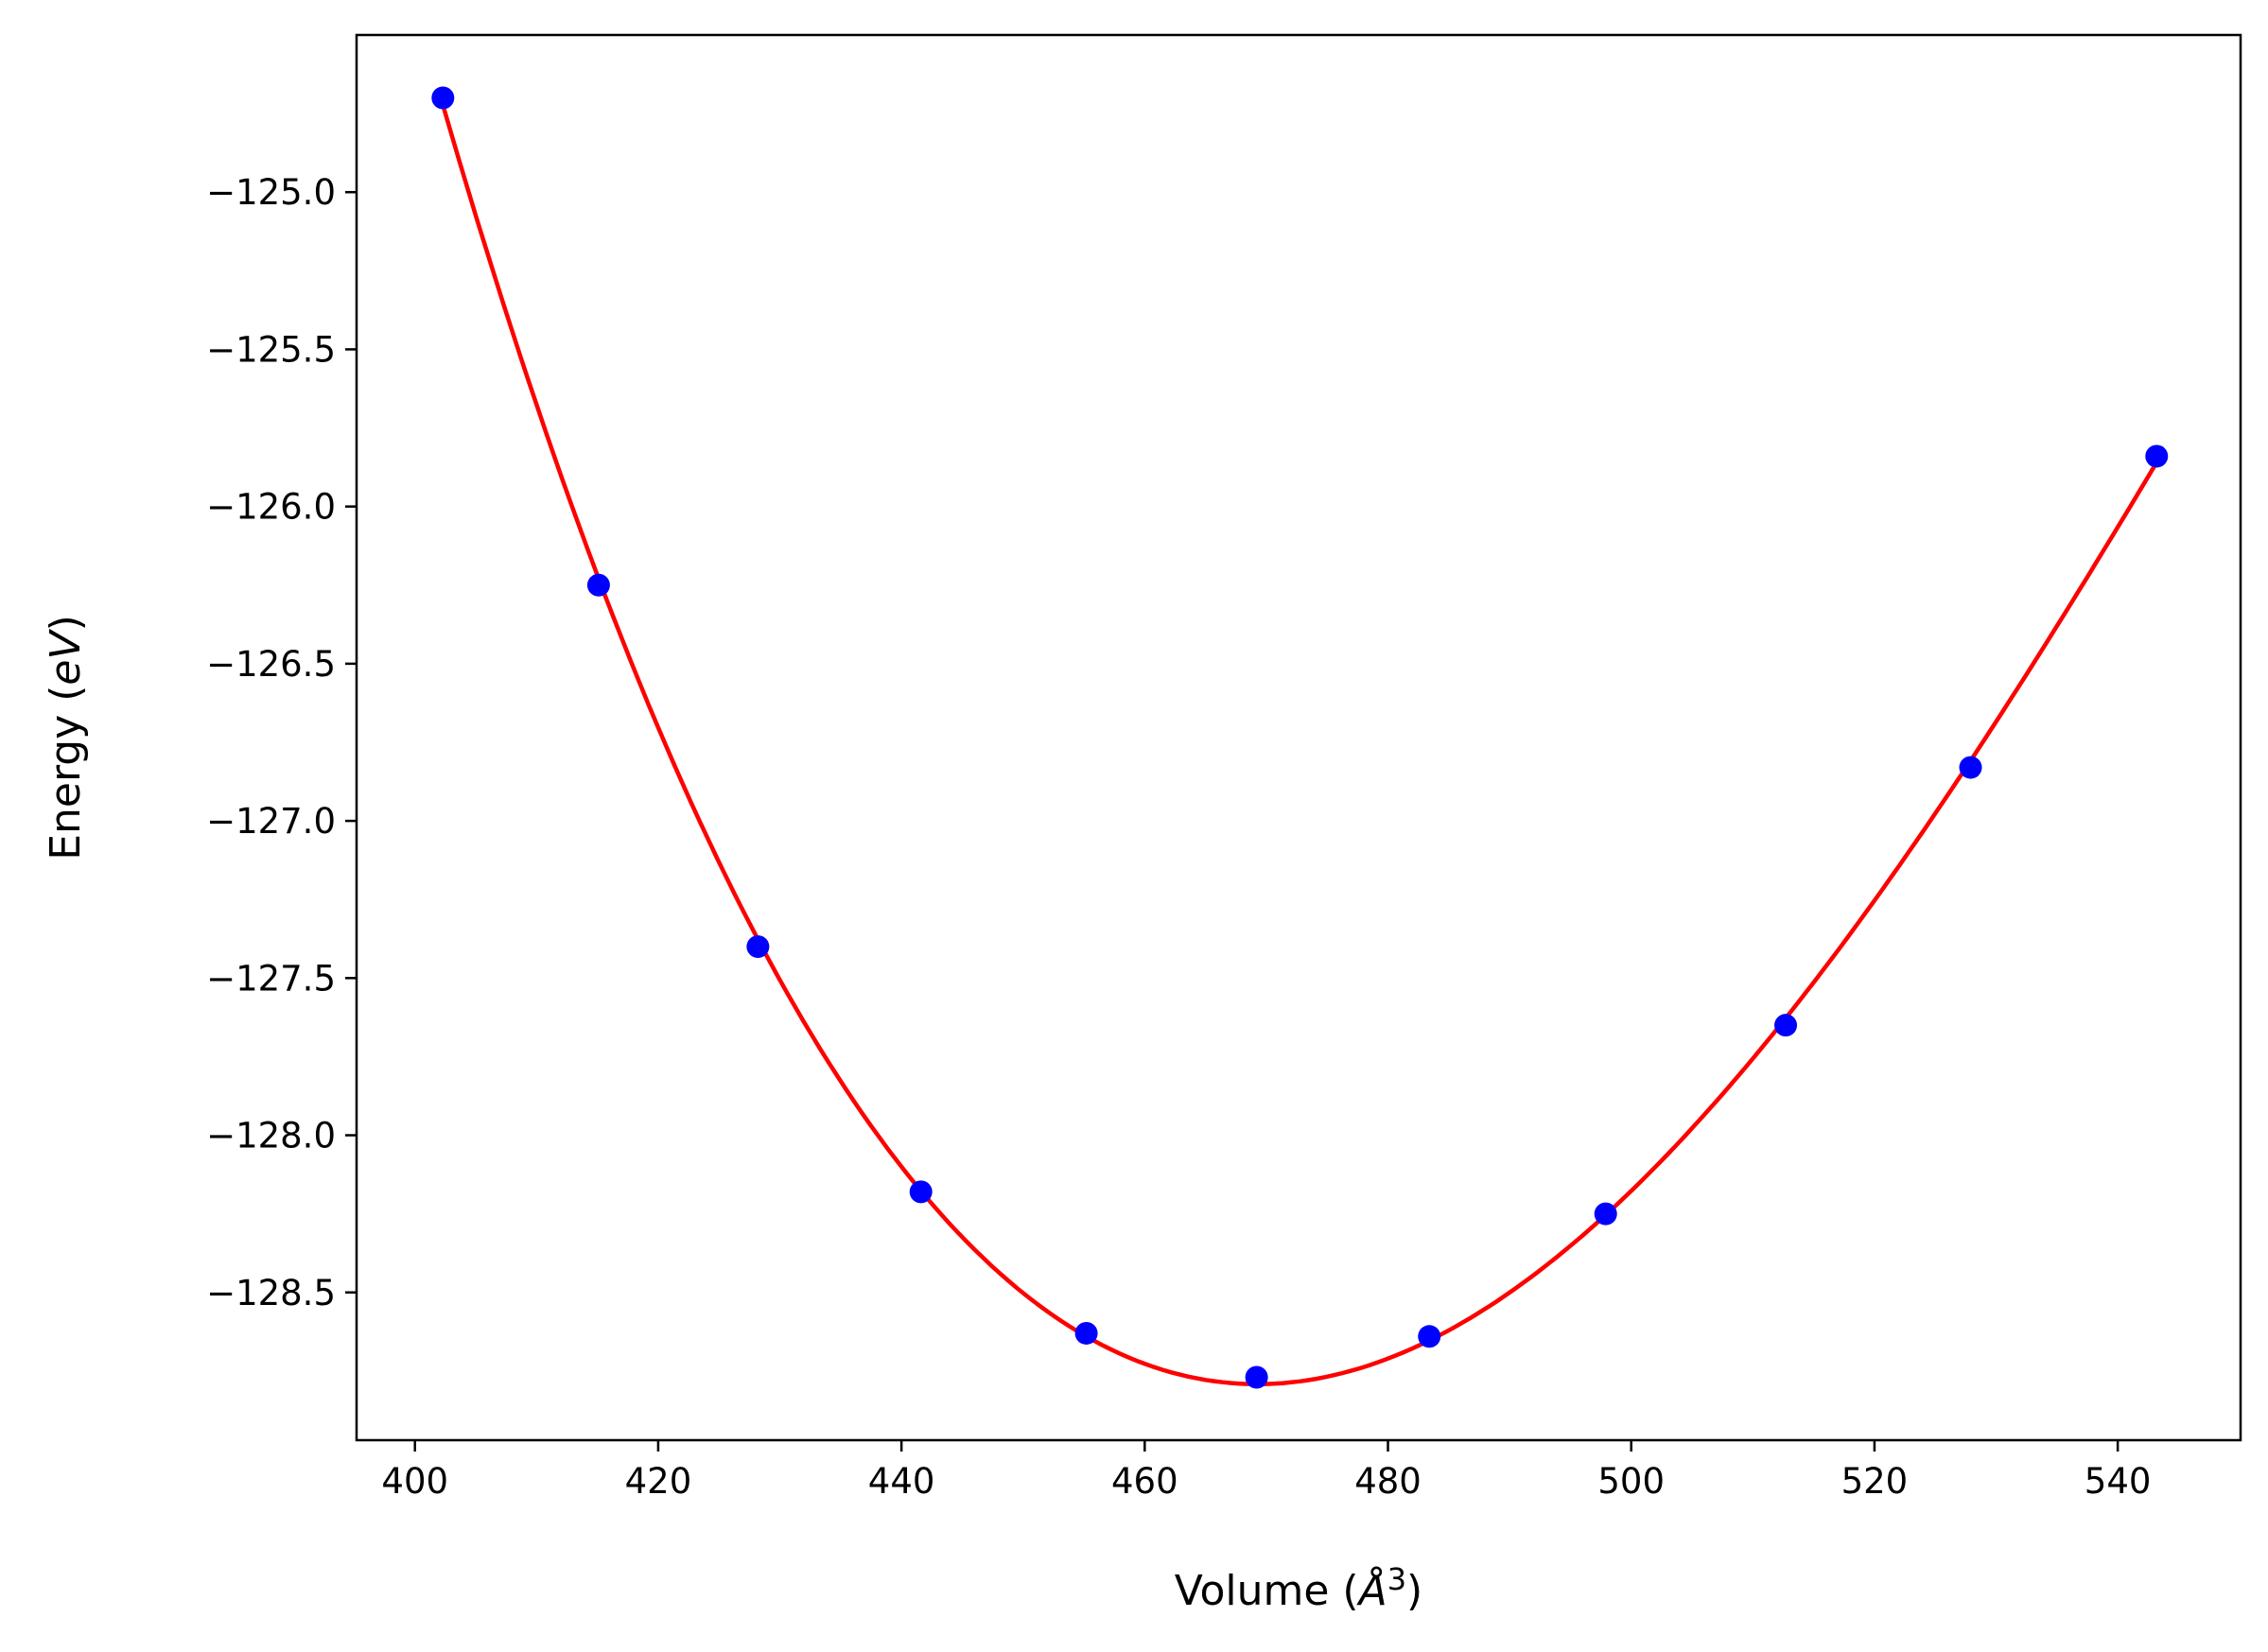 The height and width of the screenshot is (1652, 2268). What do you see at coordinates (271, 664) in the screenshot?
I see `y-tick-label: −126.5` at bounding box center [271, 664].